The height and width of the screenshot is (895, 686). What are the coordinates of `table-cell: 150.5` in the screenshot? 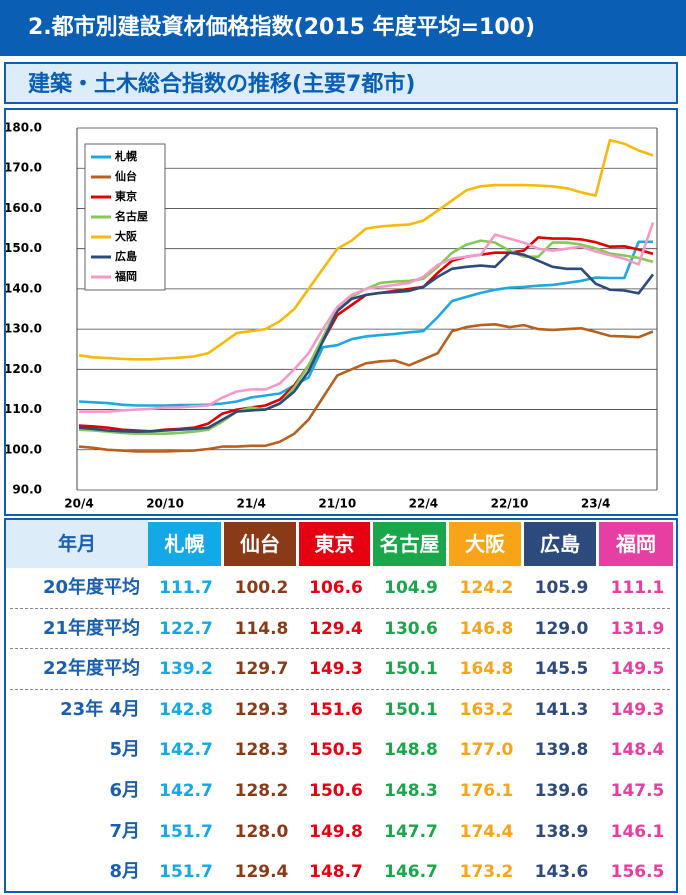 It's located at (336, 750).